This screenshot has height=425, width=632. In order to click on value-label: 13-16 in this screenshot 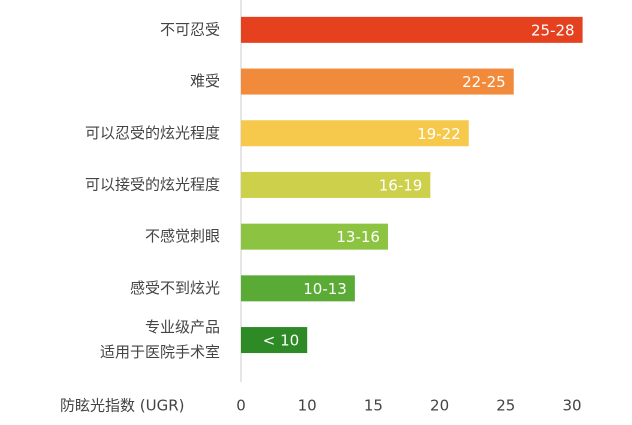, I will do `click(358, 237)`.